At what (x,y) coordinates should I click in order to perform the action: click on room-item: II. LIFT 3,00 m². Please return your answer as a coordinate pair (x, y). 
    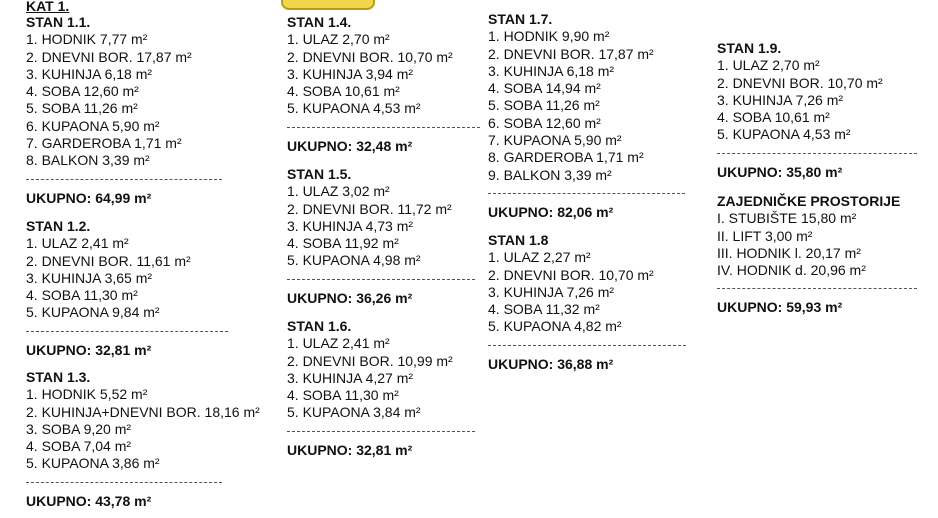
    Looking at the image, I should click on (765, 235).